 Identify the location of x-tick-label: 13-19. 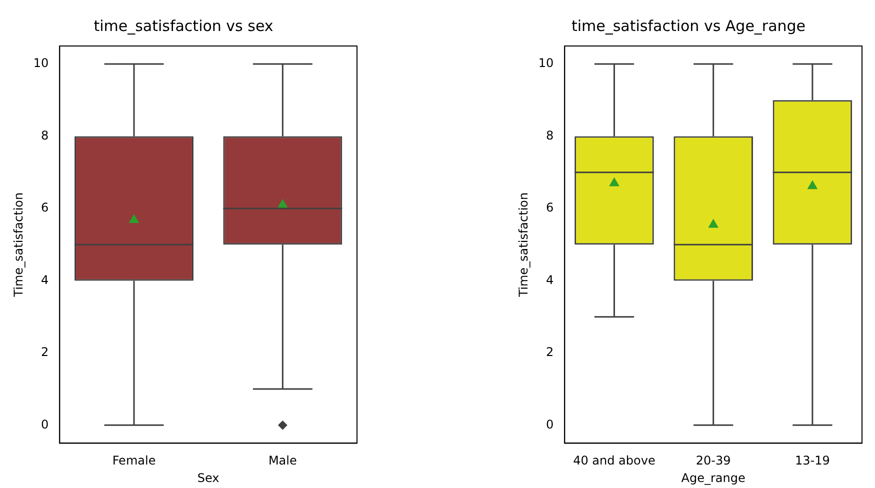
(812, 461).